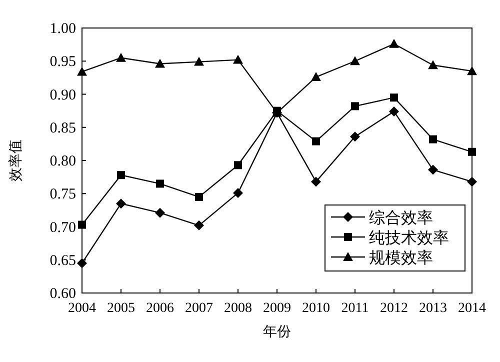 The image size is (500, 362). I want to click on legend-label: 规模效率, so click(401, 257).